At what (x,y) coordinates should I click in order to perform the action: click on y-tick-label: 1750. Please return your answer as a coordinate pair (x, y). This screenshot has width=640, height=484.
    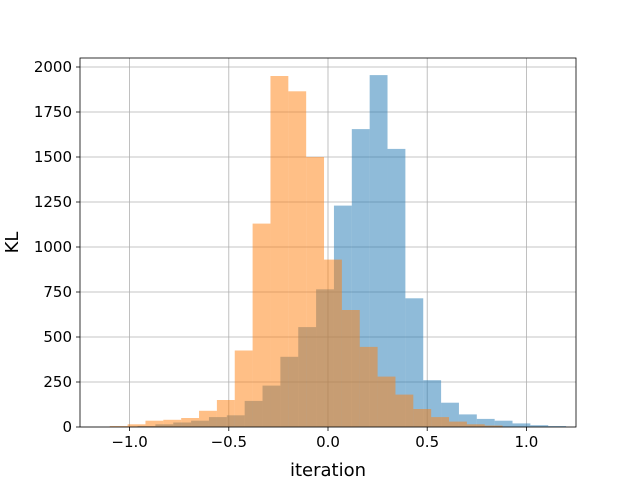
    Looking at the image, I should click on (53, 112).